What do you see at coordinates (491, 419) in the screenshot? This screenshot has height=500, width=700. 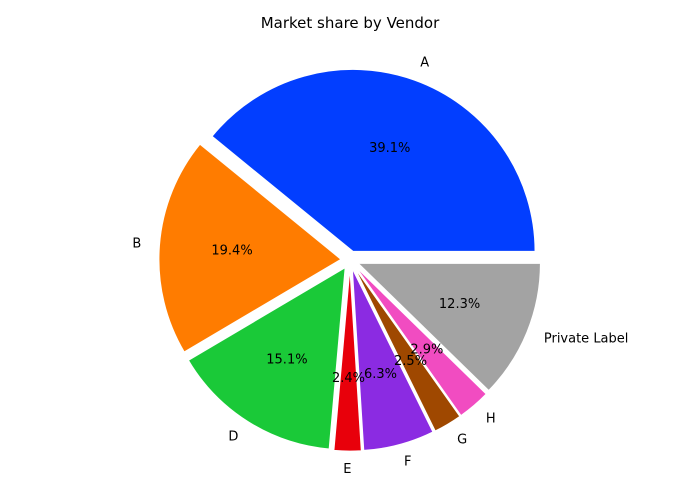 I see `category-label-h: H` at bounding box center [491, 419].